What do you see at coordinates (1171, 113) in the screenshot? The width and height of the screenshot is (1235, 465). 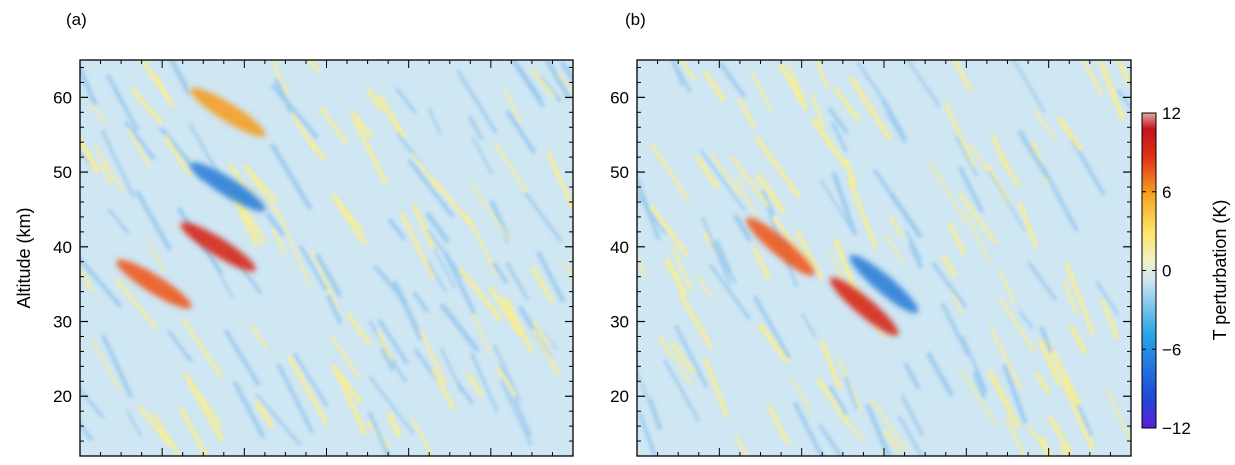 I see `colorbar-tick-label: 12` at bounding box center [1171, 113].